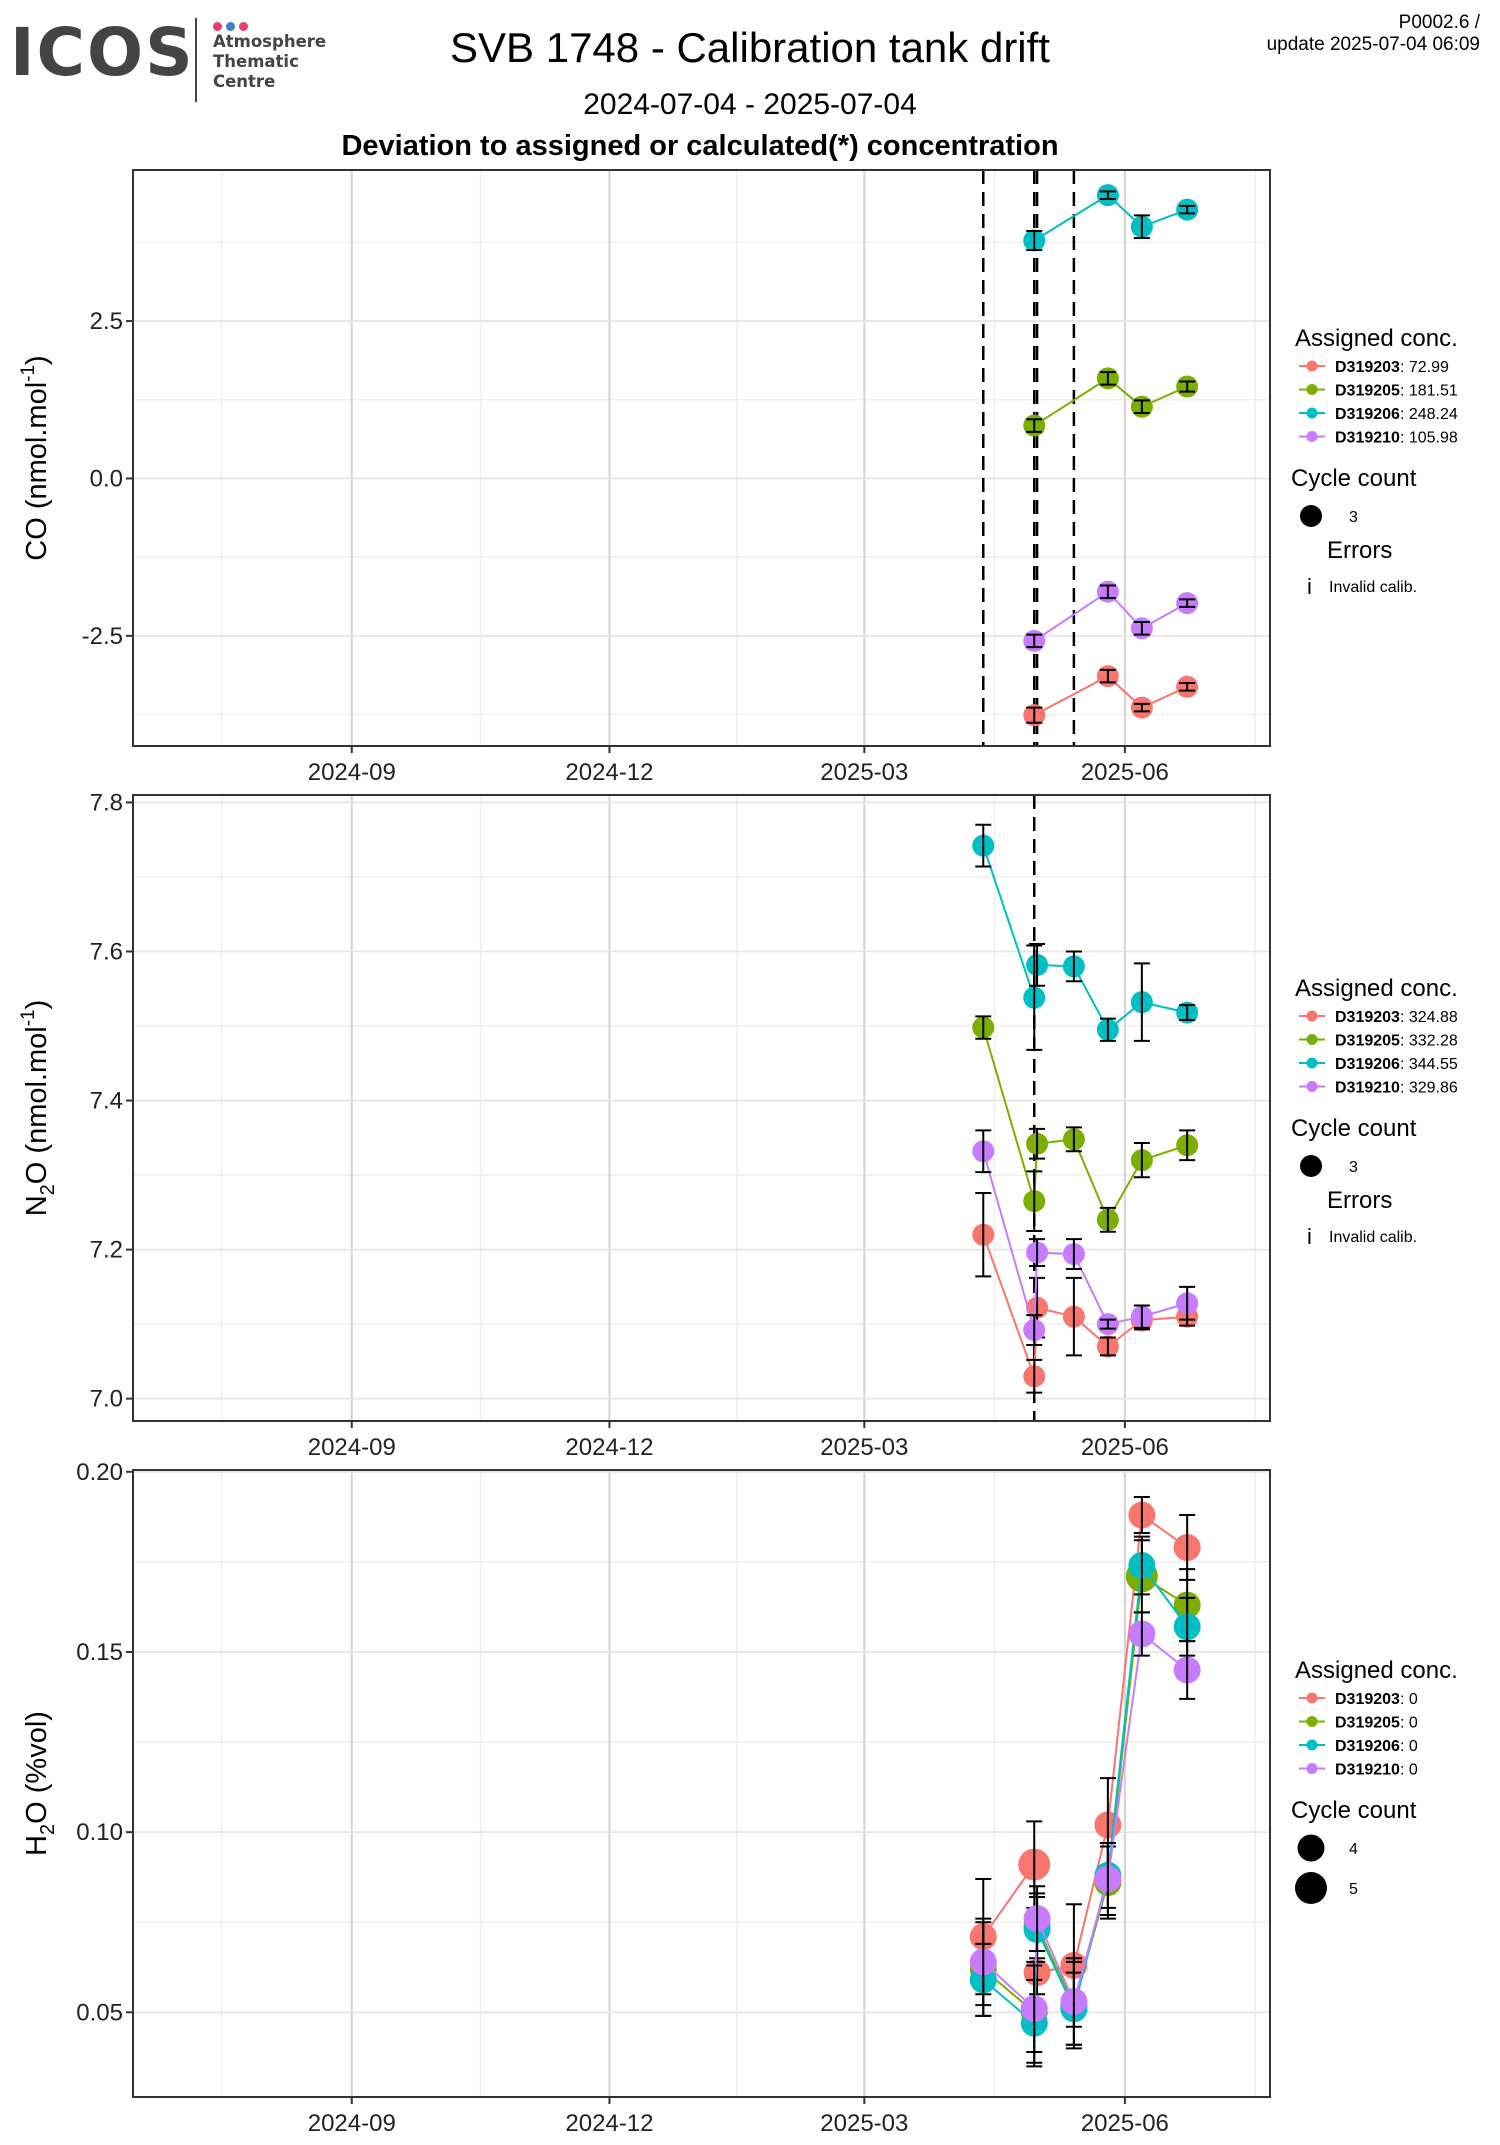 The width and height of the screenshot is (1500, 2145). Describe the element at coordinates (750, 104) in the screenshot. I see `date-range-subtitle: 2024-07-04 - 2025-07-04` at that location.